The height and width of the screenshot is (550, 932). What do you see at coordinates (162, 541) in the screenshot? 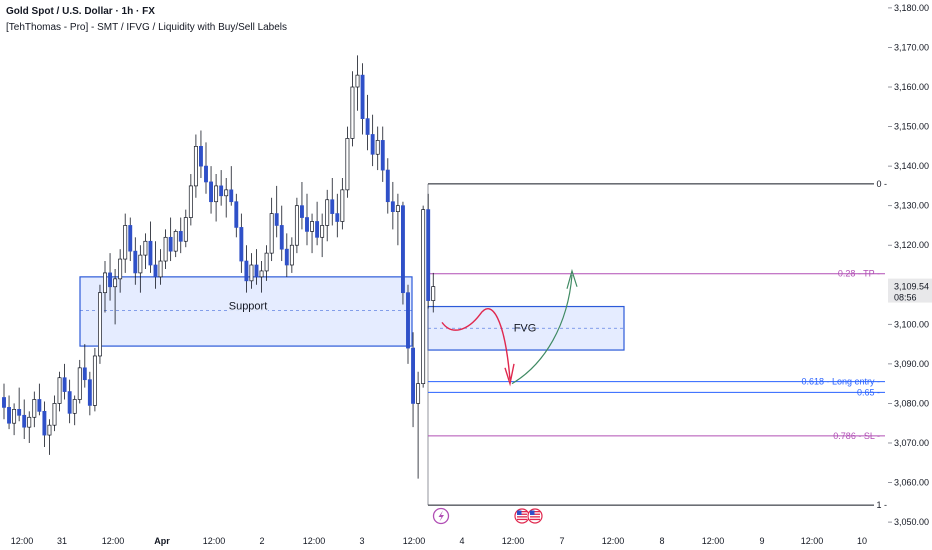
I see `x-tick-label: Apr` at bounding box center [162, 541].